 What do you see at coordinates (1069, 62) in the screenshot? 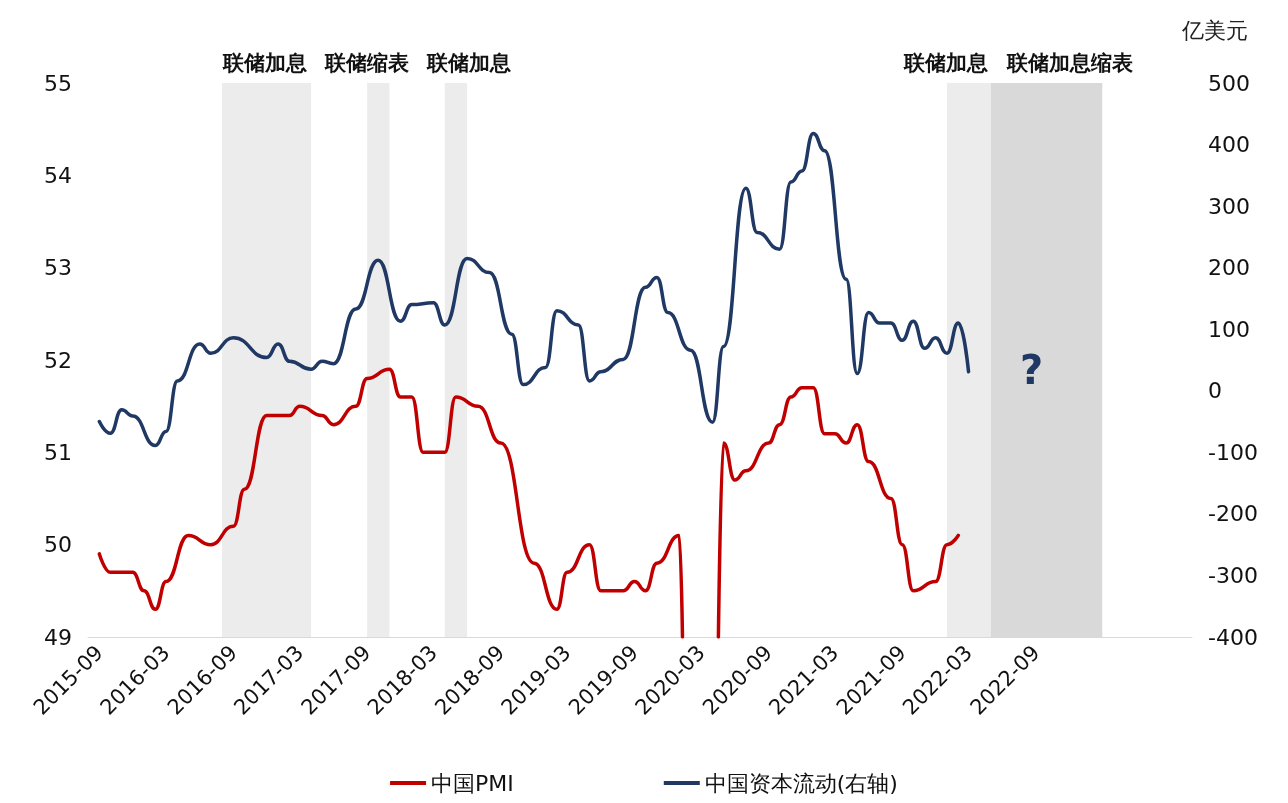
I see `band-label: 联储加息缩表` at bounding box center [1069, 62].